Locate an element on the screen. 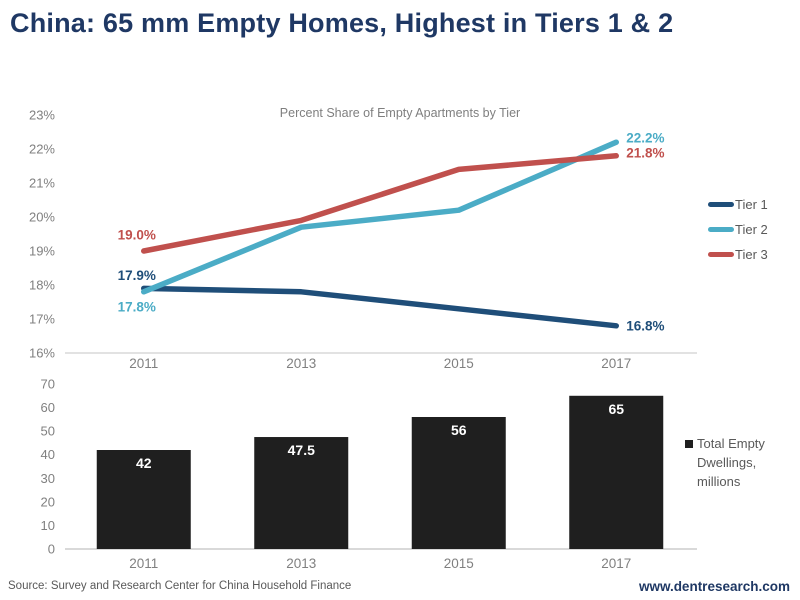 The image size is (800, 600). line-y-tick: 17% is located at coordinates (42, 319).